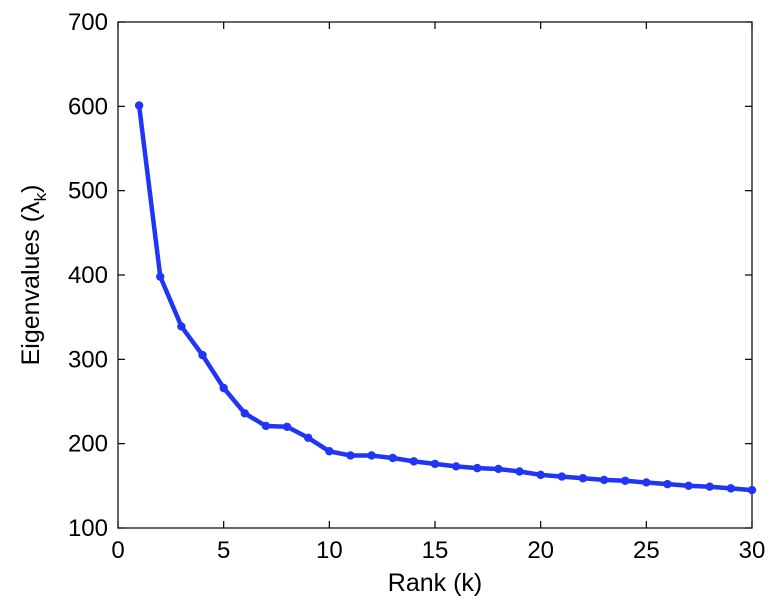 This screenshot has height=605, width=775. What do you see at coordinates (88, 22) in the screenshot?
I see `y-tick-label: 700` at bounding box center [88, 22].